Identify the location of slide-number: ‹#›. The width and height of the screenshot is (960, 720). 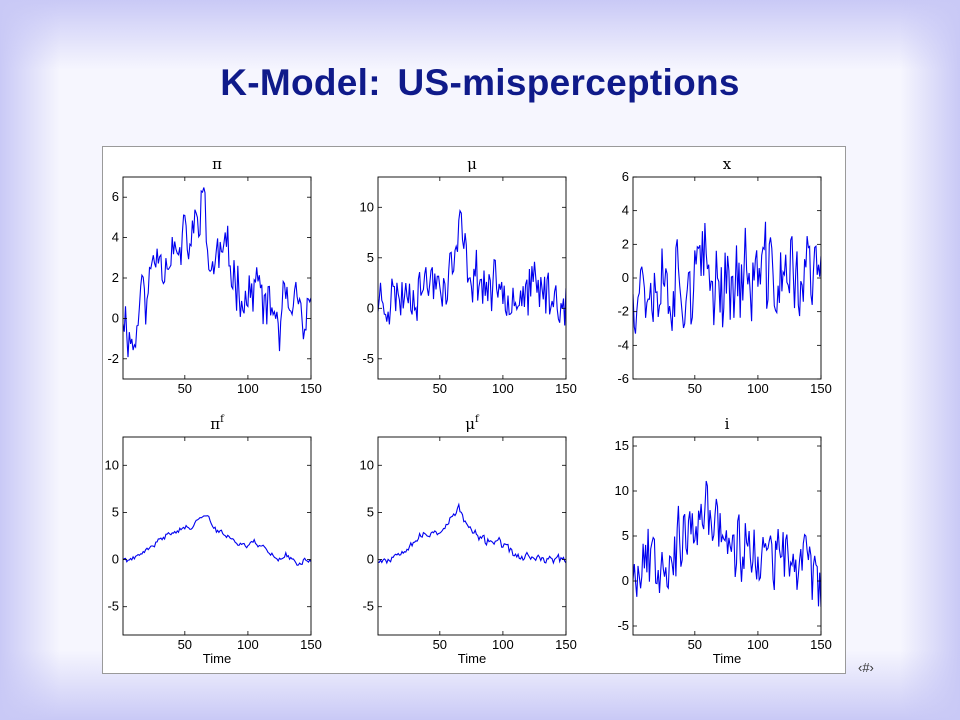
(866, 667).